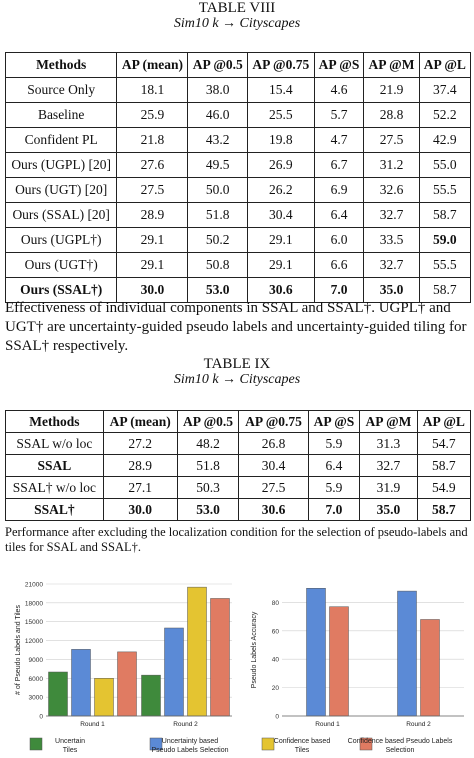 The height and width of the screenshot is (758, 474). I want to click on y-tick-label: 60, so click(276, 631).